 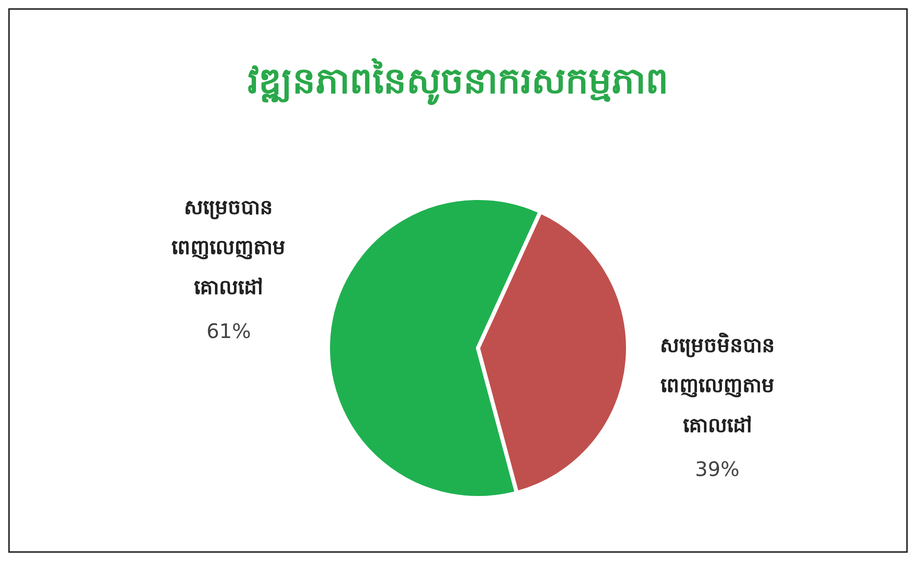 I want to click on slice-label: សម្រេចមិនបាន ពេញលេញតាម គោលដៅ, so click(x=717, y=385).